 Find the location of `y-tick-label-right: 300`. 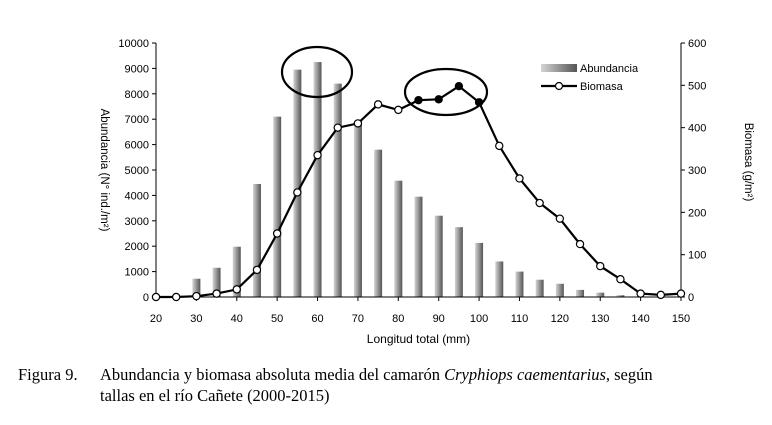

y-tick-label-right: 300 is located at coordinates (697, 171).